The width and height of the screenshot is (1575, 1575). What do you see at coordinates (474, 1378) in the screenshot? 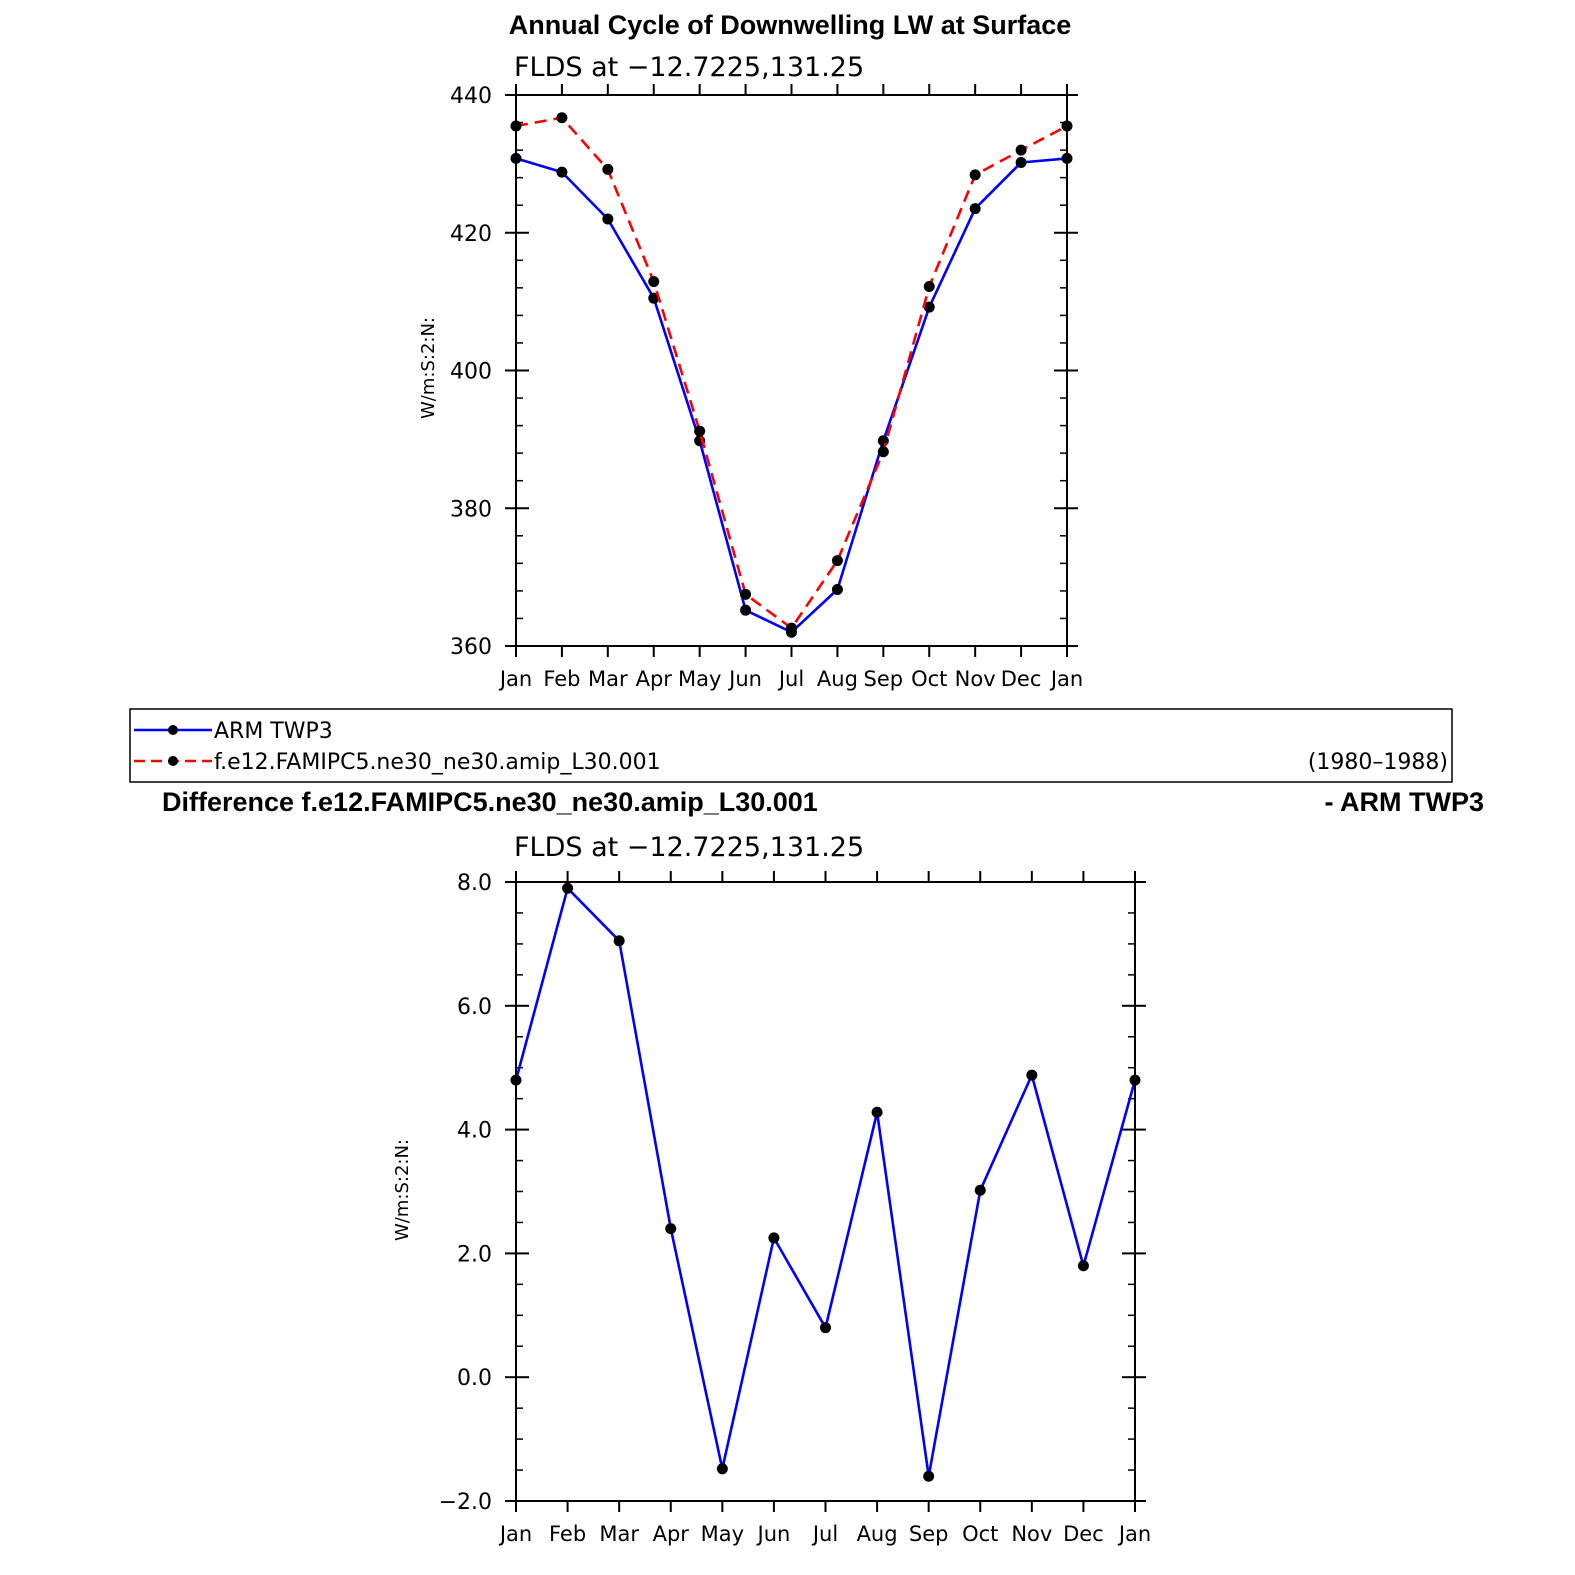
I see `y-tick-label: 0.0` at bounding box center [474, 1378].